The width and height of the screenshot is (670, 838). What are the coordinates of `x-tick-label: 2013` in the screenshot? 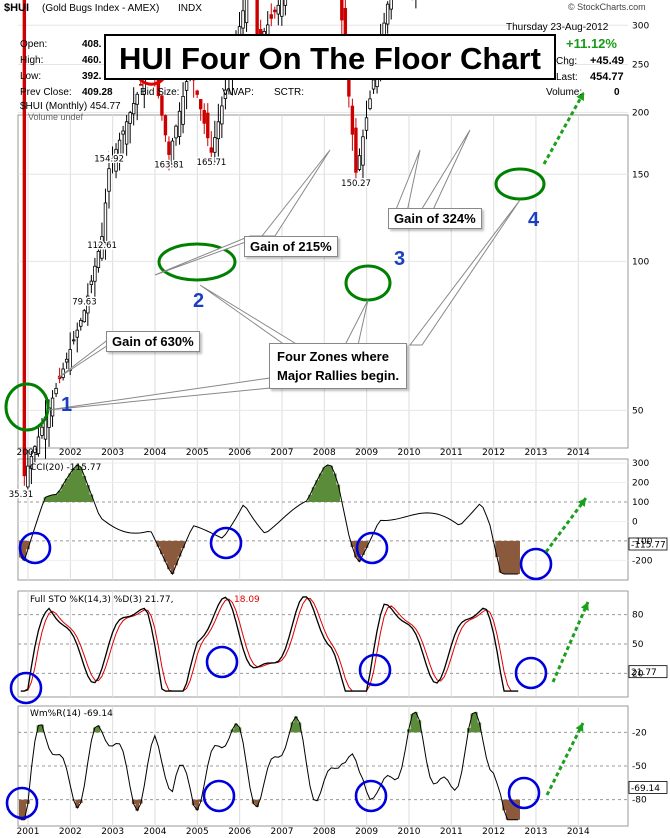 It's located at (536, 832).